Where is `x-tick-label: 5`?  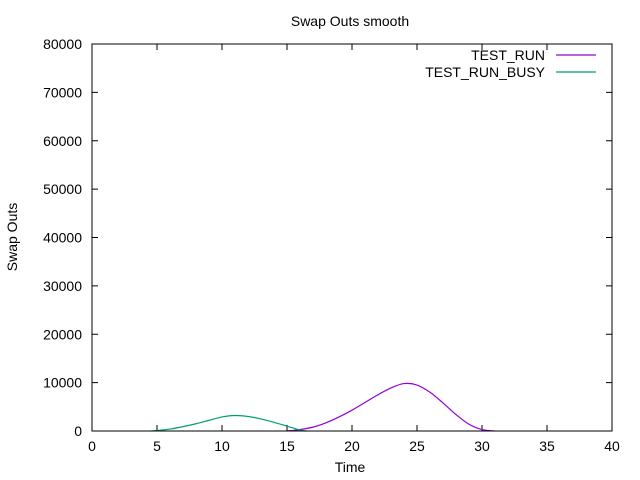 x-tick-label: 5 is located at coordinates (157, 446).